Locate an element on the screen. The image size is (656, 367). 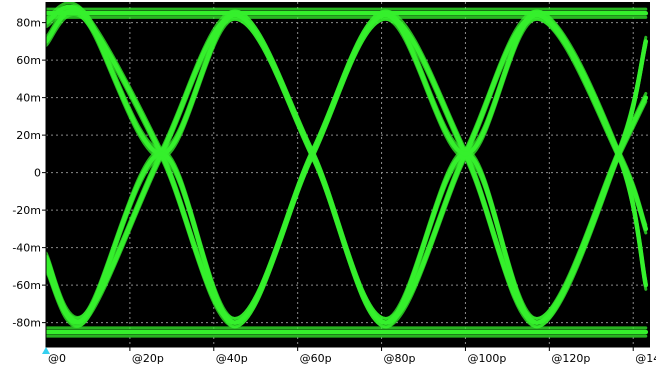
y-tick-label: -60m is located at coordinates (26, 285).